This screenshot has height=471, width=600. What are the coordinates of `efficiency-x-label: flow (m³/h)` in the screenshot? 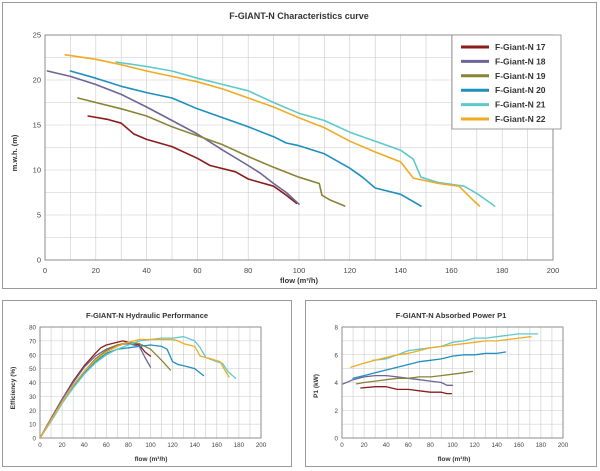 It's located at (151, 459).